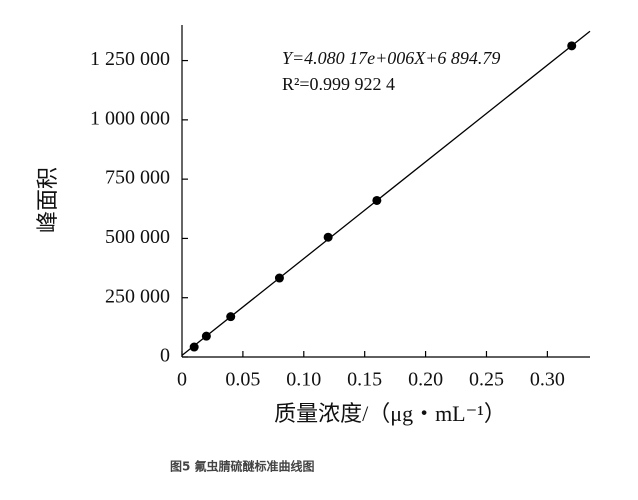 The width and height of the screenshot is (638, 500). Describe the element at coordinates (364, 380) in the screenshot. I see `x-tick-label: 0.15` at that location.